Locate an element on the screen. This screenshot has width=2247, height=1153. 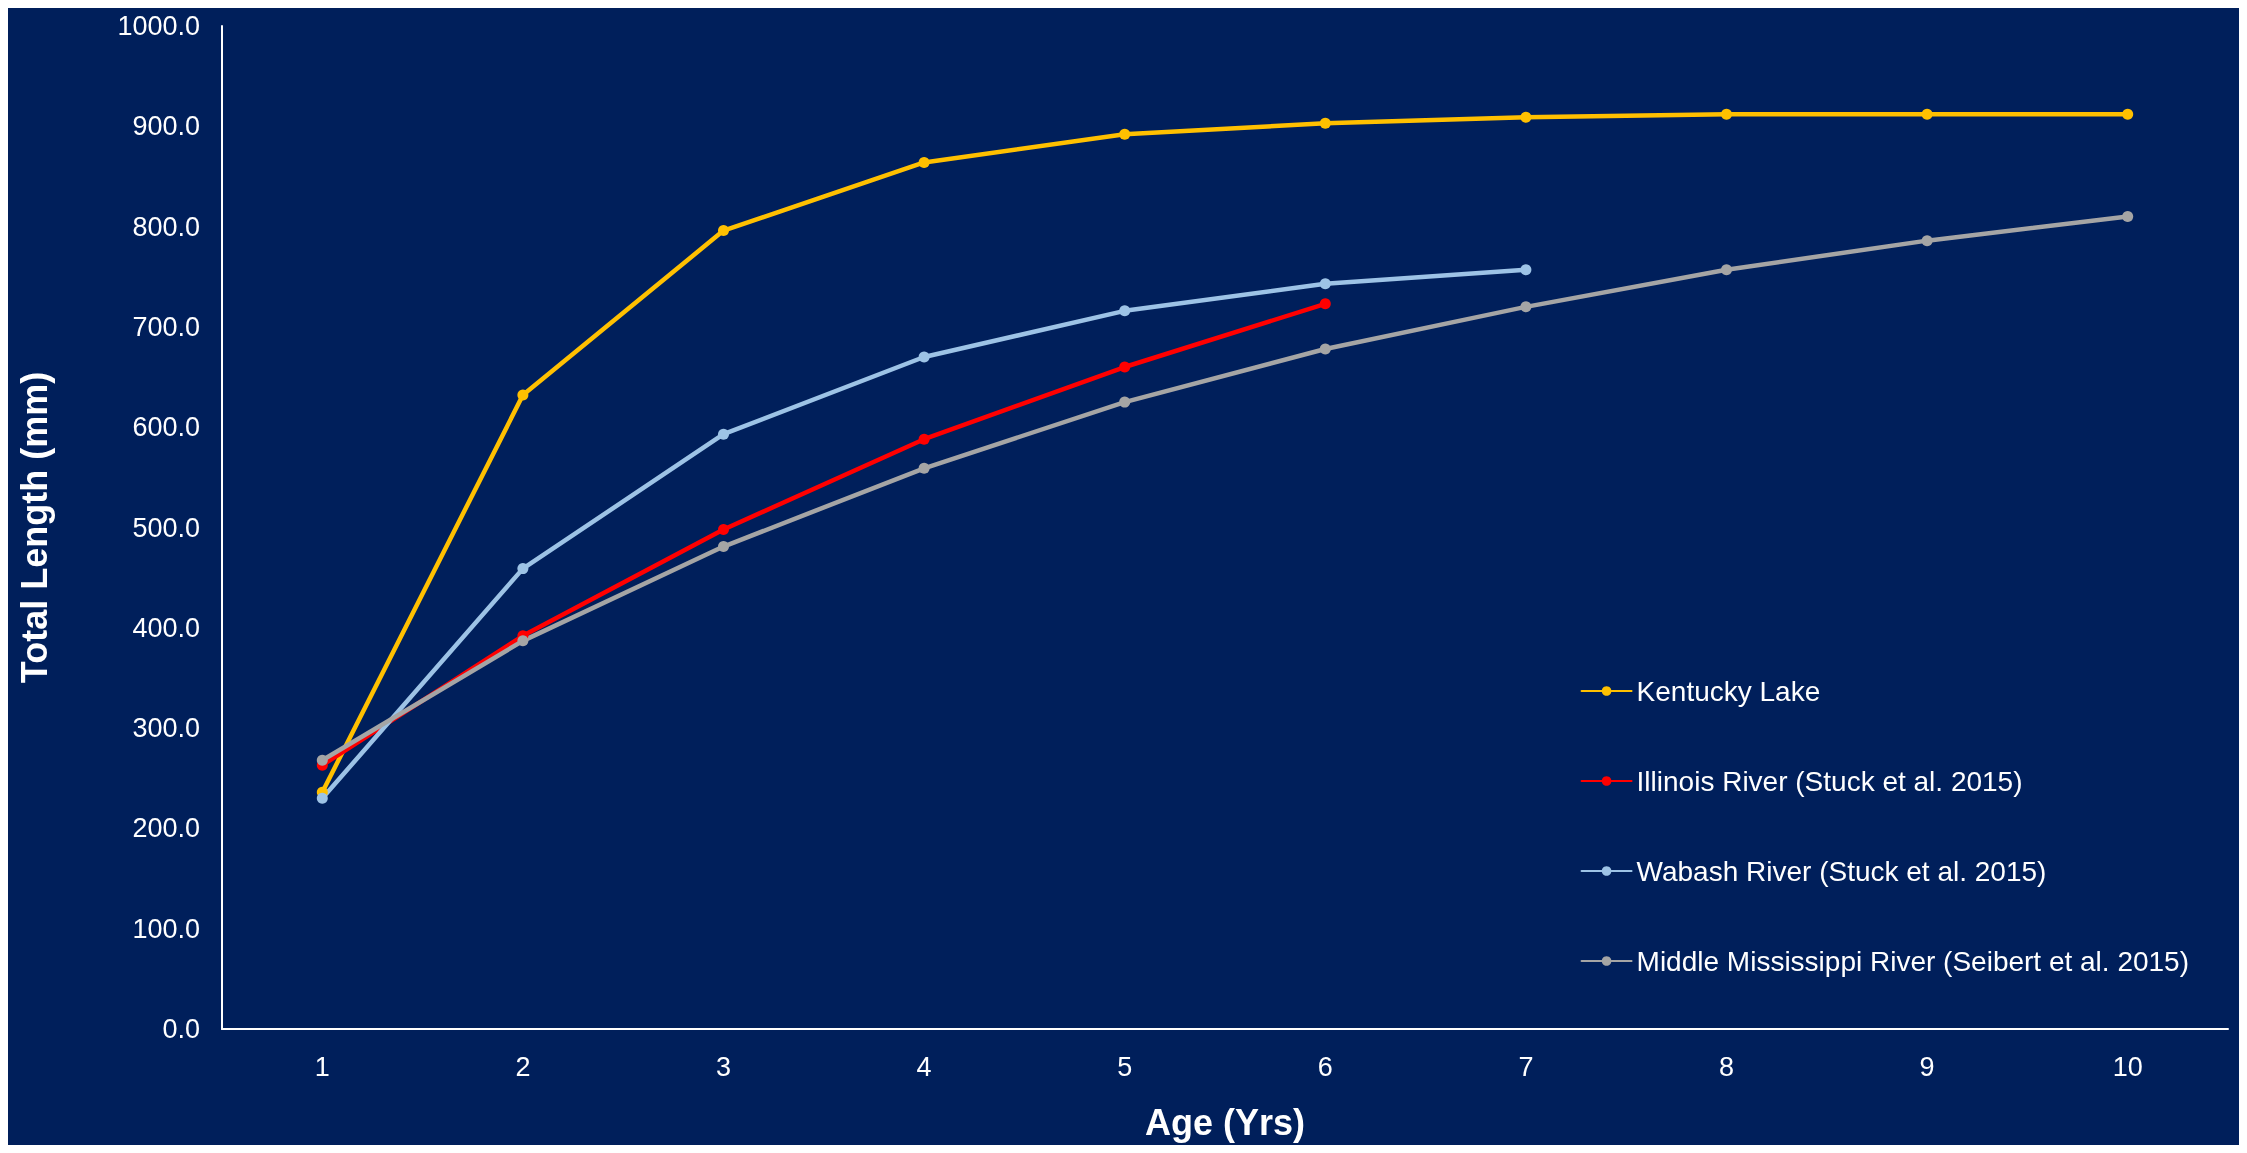
x-tick-label: 3 is located at coordinates (723, 1066).